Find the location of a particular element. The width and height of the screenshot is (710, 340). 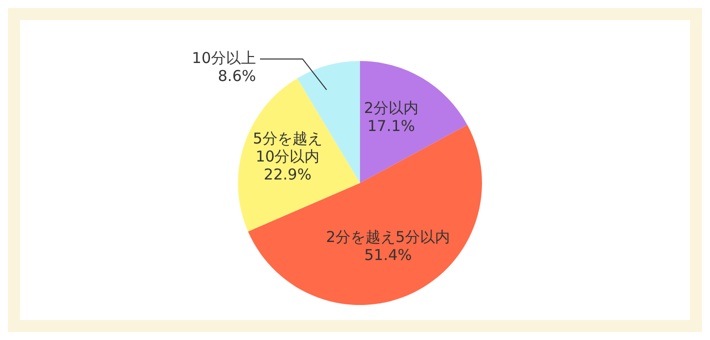

pie-slice is located at coordinates (414, 122).